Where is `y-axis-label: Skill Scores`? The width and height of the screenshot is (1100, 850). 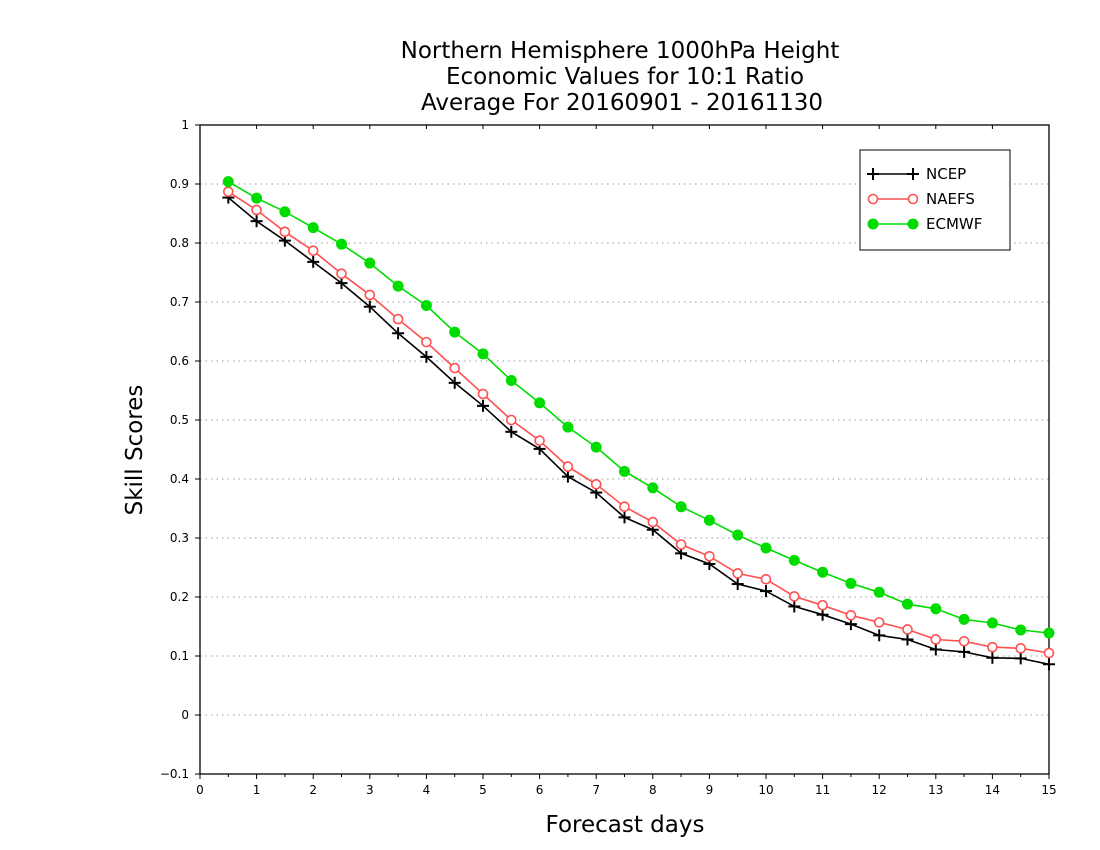
y-axis-label: Skill Scores is located at coordinates (135, 450).